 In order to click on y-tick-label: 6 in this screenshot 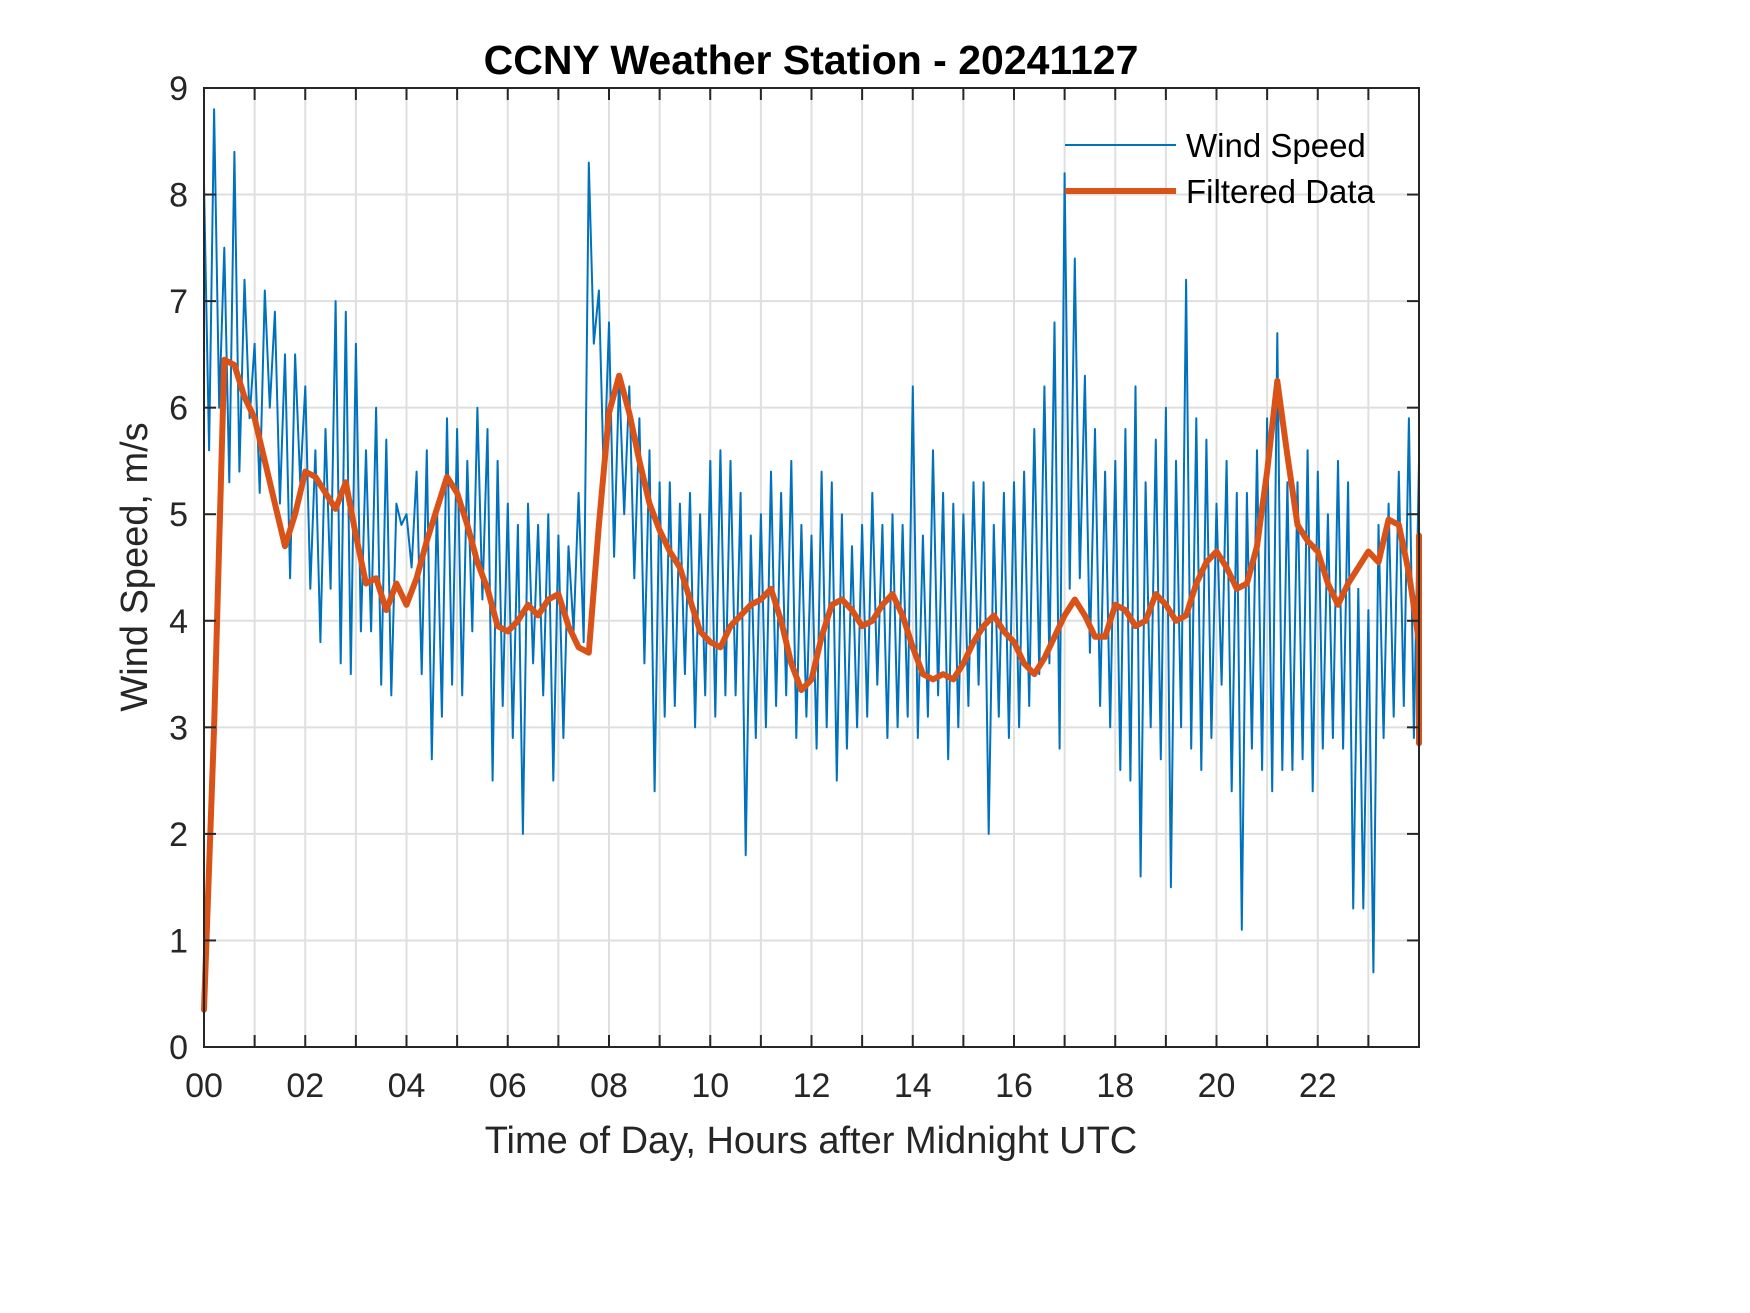, I will do `click(178, 409)`.